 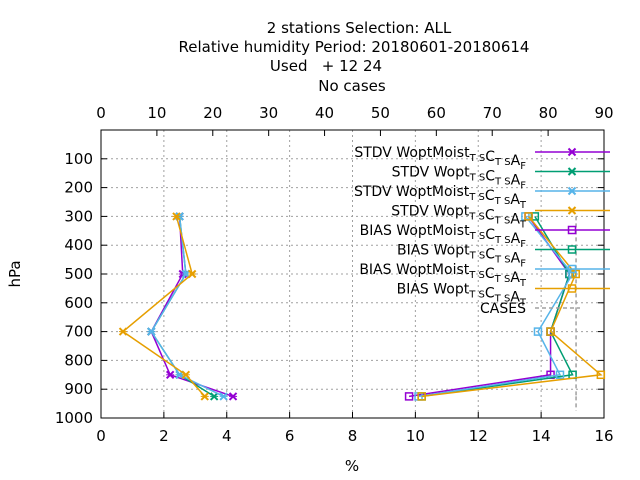 I want to click on x2-tick-label: 0, so click(x=101, y=113).